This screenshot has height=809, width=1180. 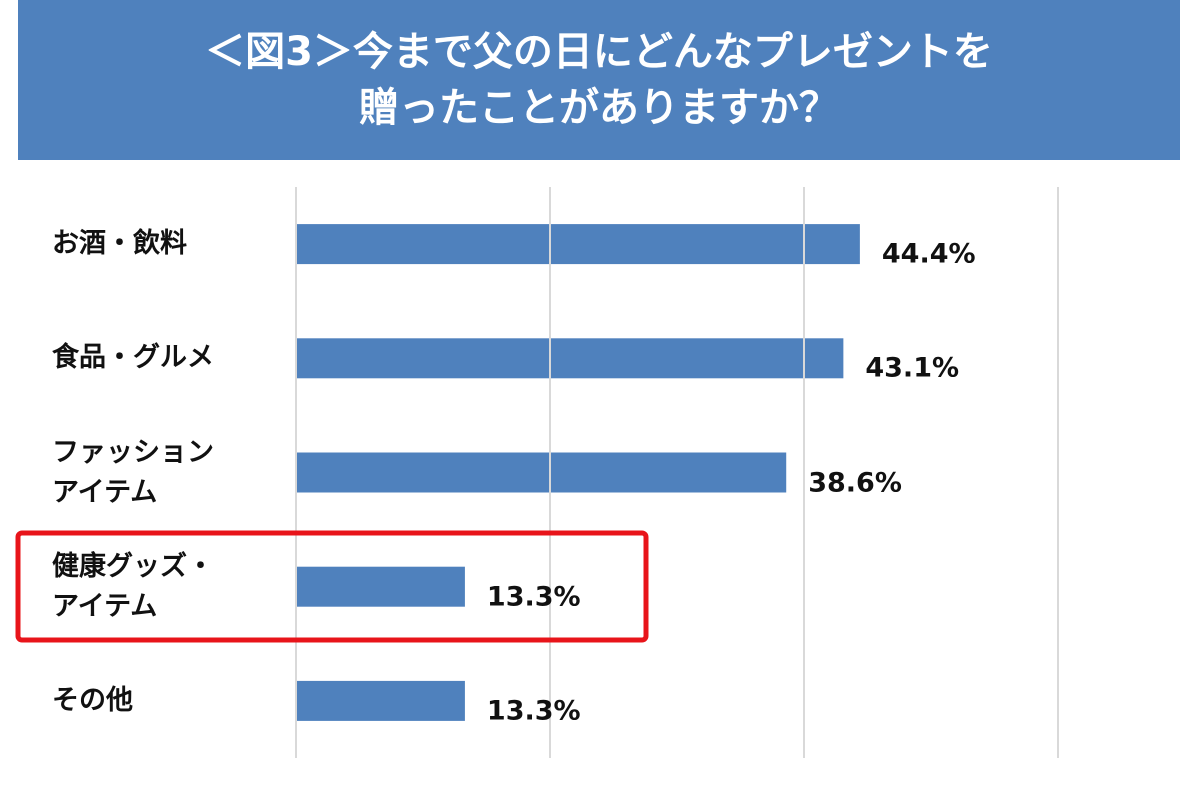 What do you see at coordinates (92, 700) in the screenshot?
I see `category-label: その他` at bounding box center [92, 700].